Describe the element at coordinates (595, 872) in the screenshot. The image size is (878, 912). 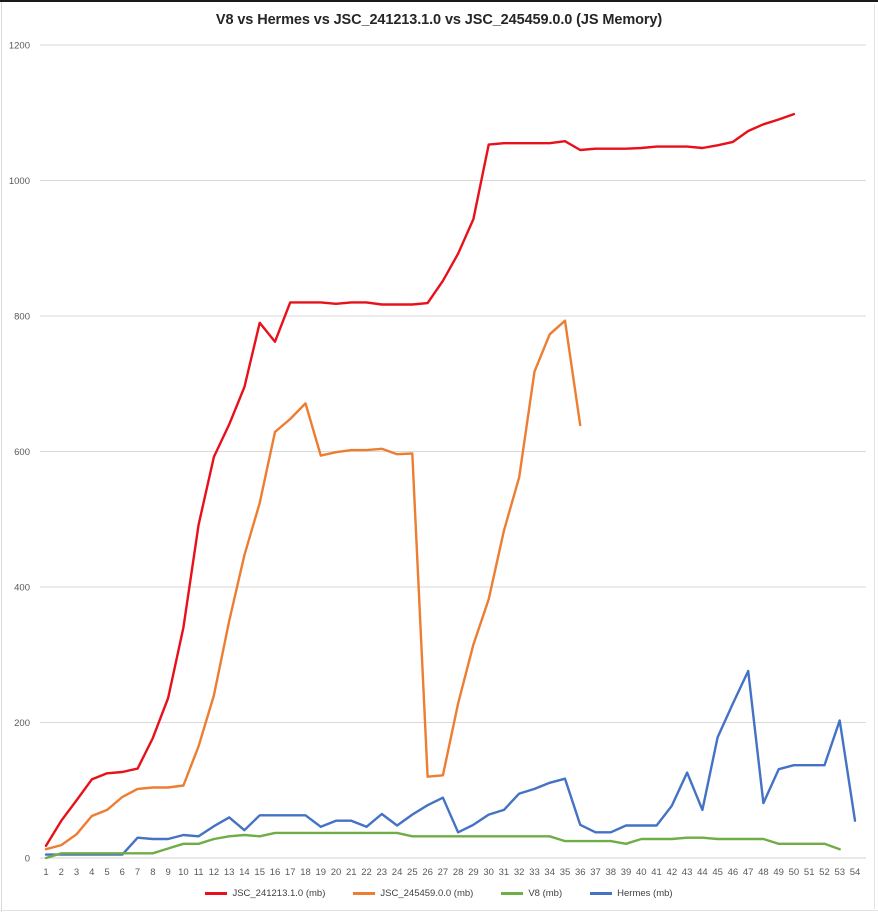
I see `x-tick-label: 37` at that location.